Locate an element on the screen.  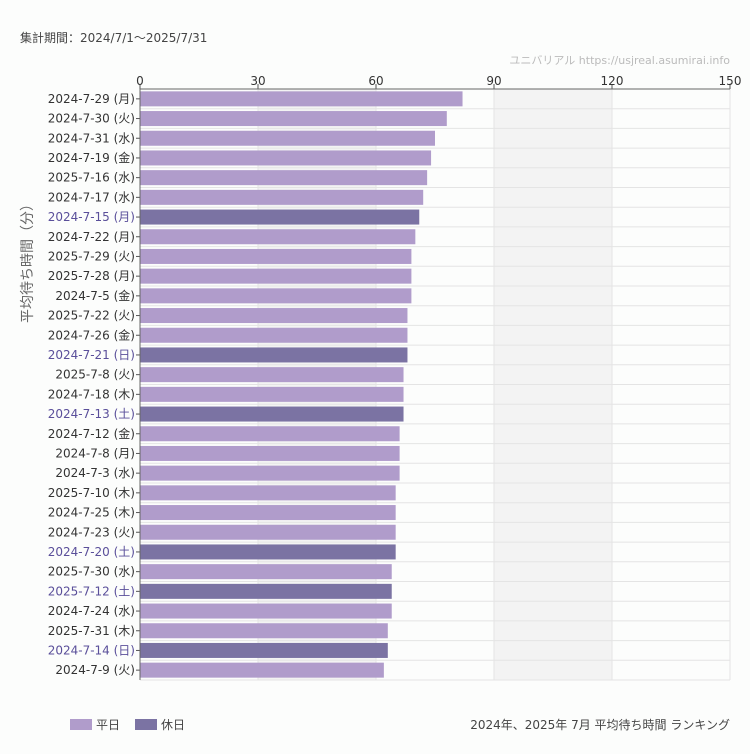
y-tick-label: 2024-7-29 (月) is located at coordinates (91, 99).